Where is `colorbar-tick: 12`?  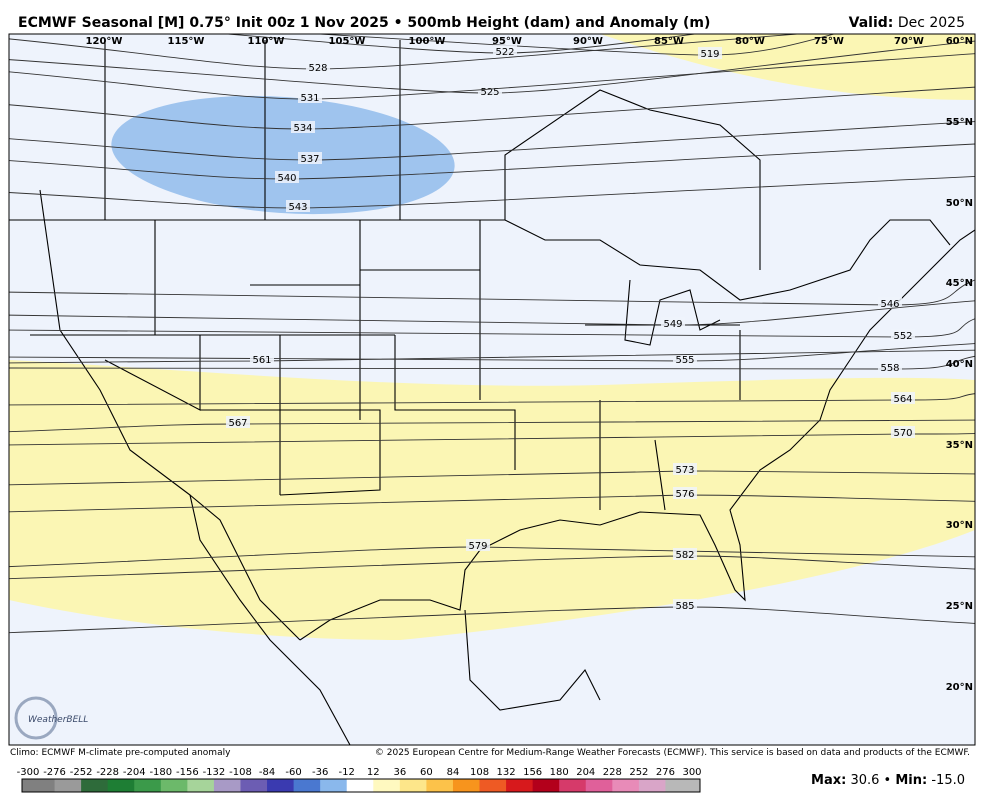 colorbar-tick: 12 is located at coordinates (373, 772).